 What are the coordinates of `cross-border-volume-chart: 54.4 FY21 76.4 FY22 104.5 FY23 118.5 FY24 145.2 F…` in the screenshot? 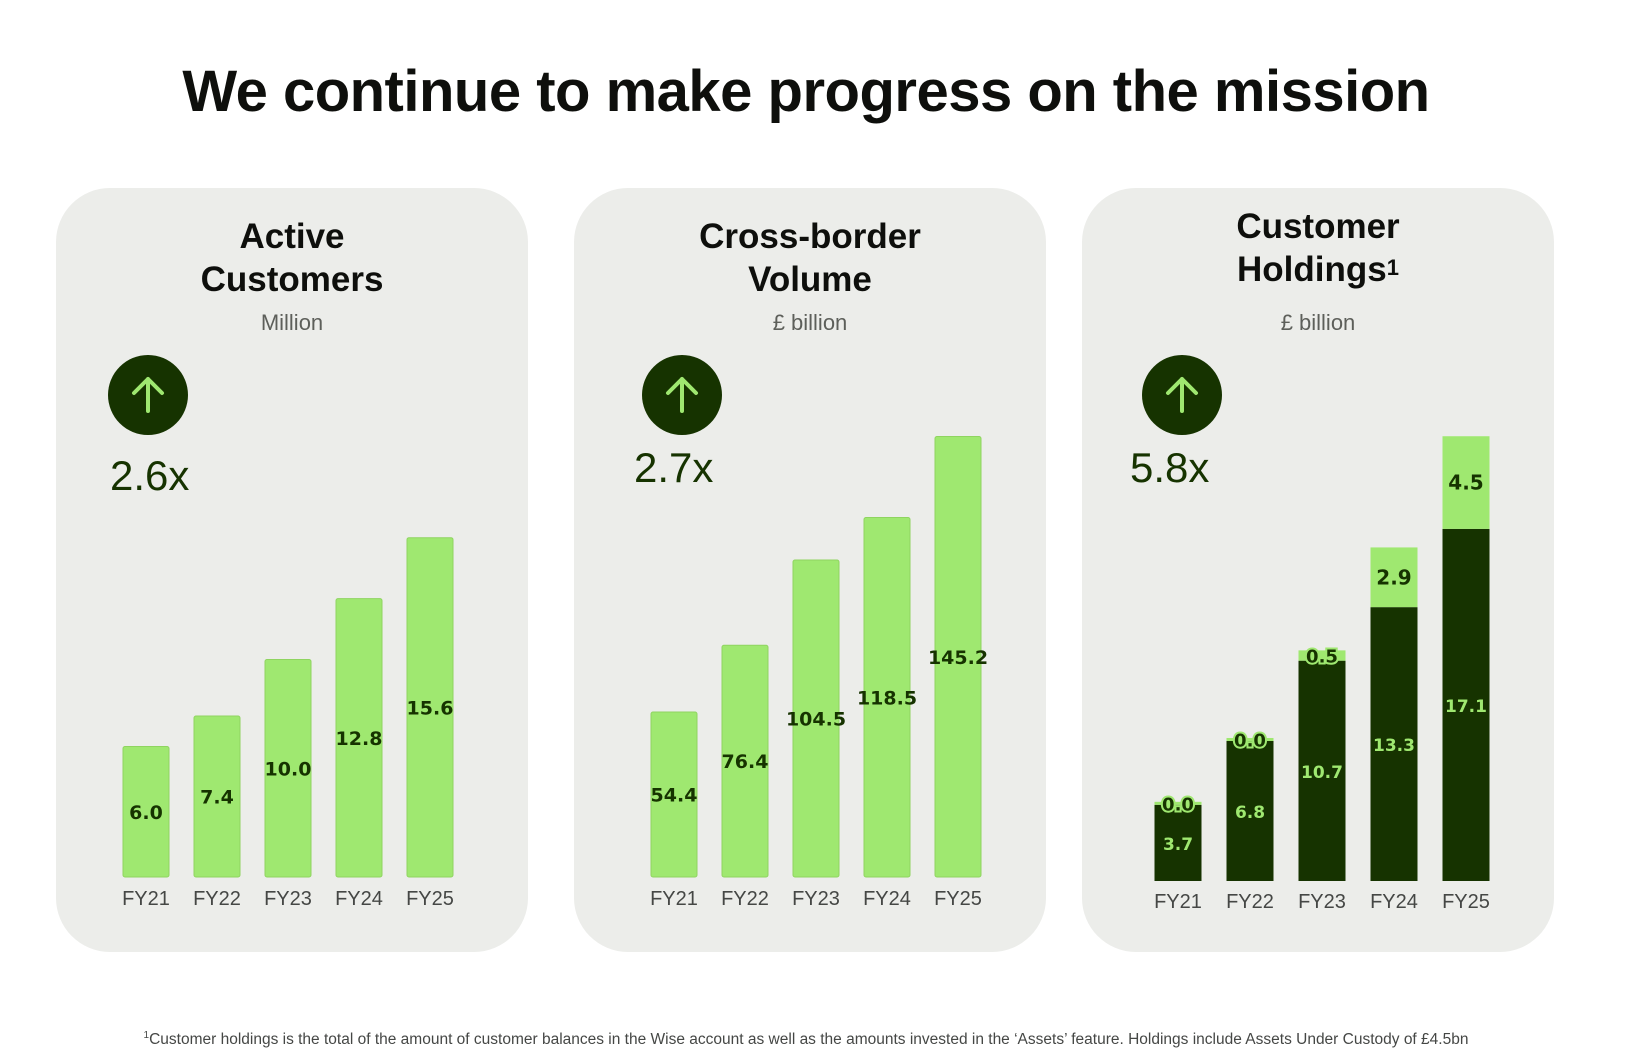 It's located at (819, 673).